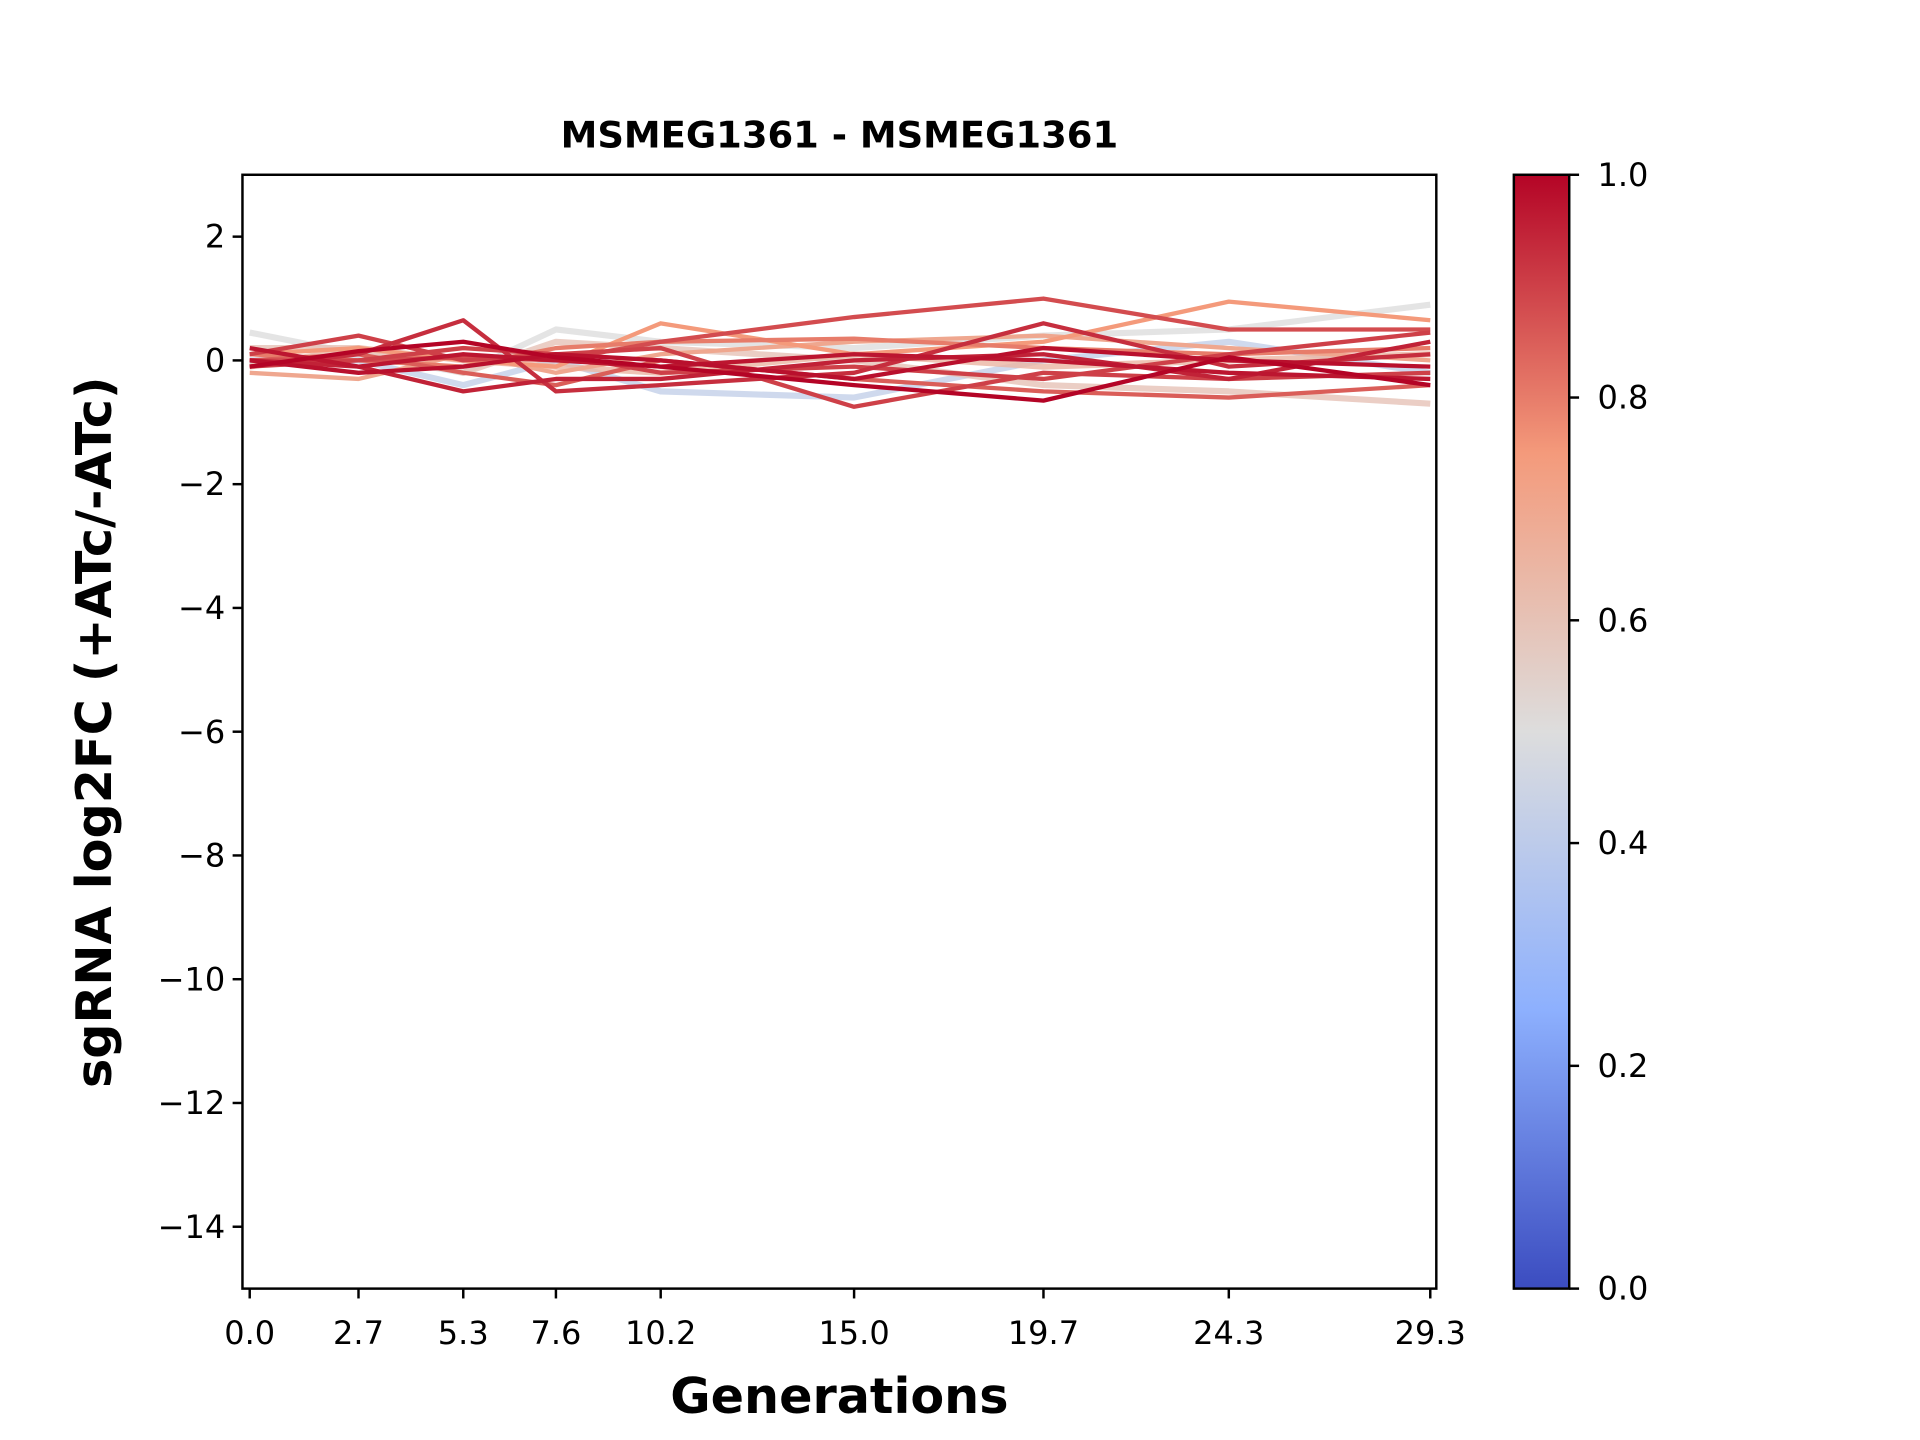 The height and width of the screenshot is (1440, 1920). What do you see at coordinates (249, 1333) in the screenshot?
I see `x-tick-label: 0.0` at bounding box center [249, 1333].